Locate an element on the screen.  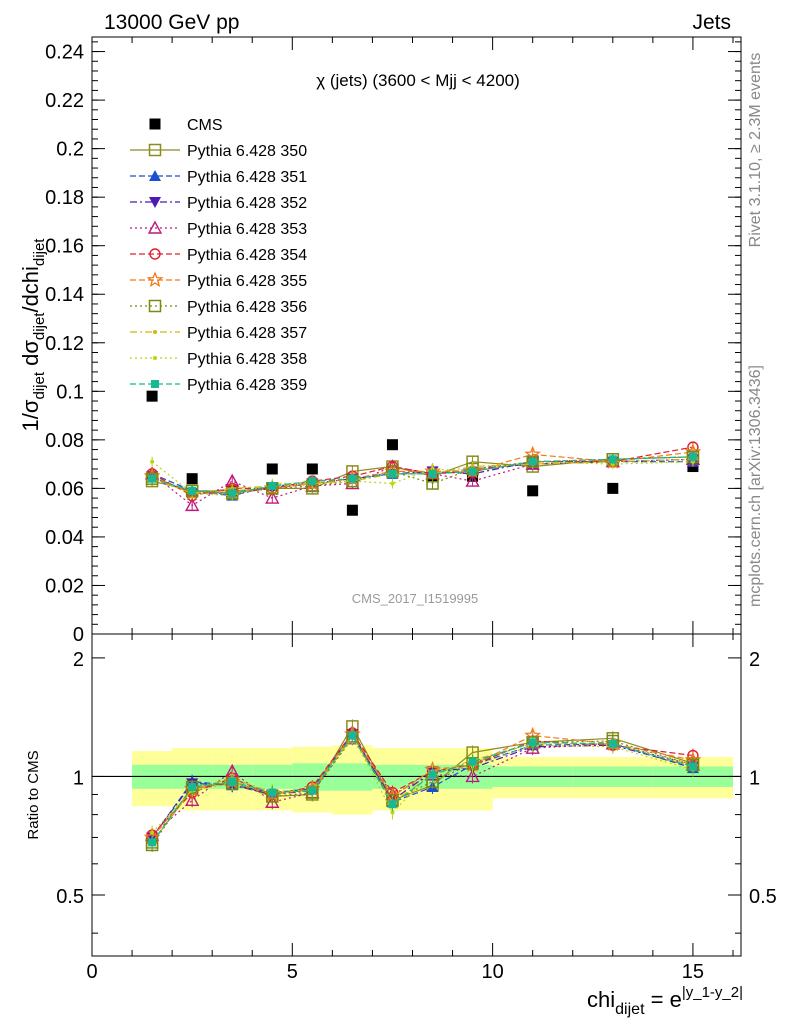
legend-label: Pythia 6.428 359 is located at coordinates (247, 385).